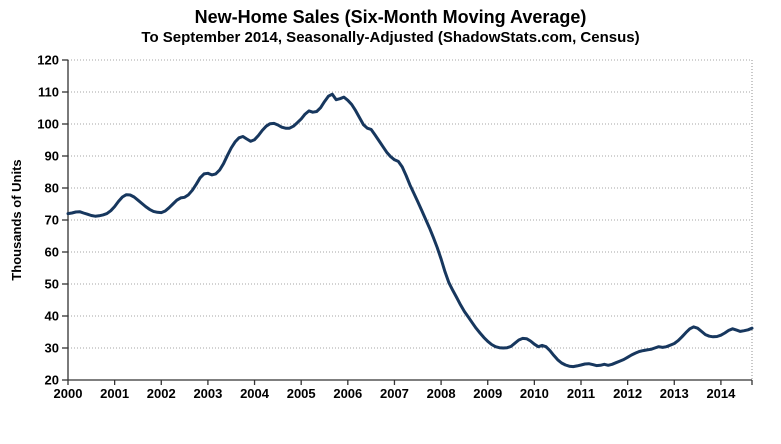  I want to click on y-tick-label: 100, so click(48, 124).